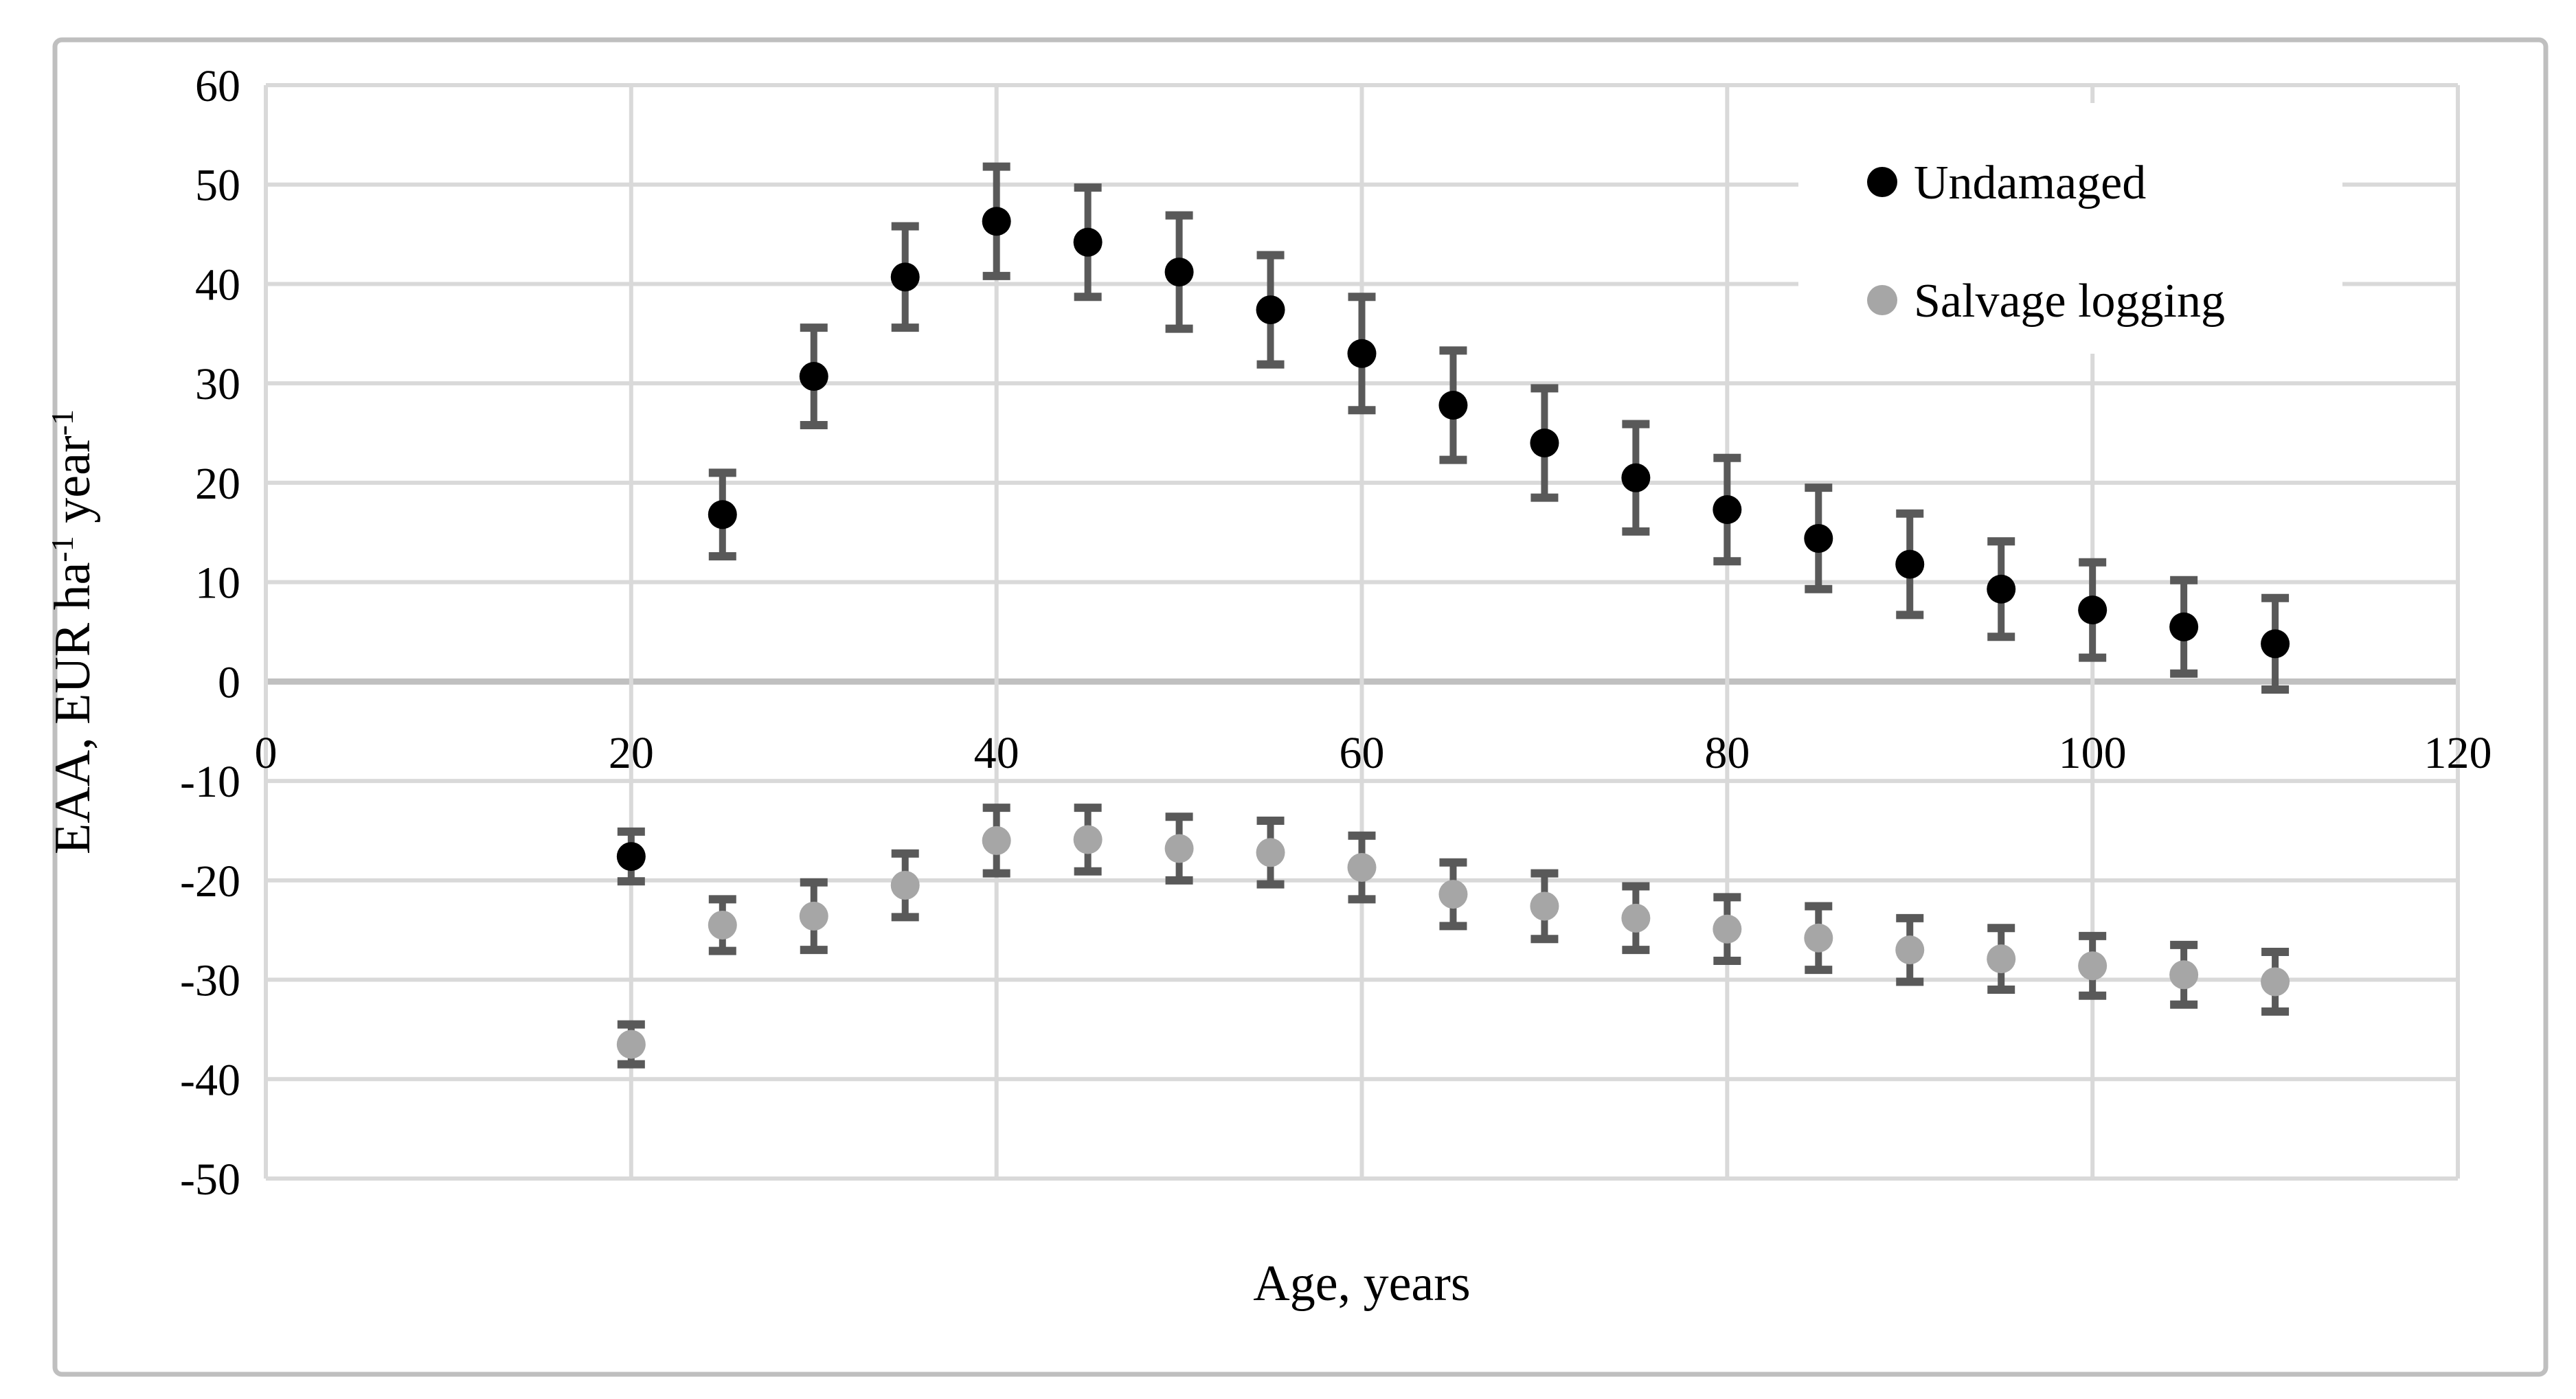 The image size is (2576, 1399). I want to click on y-tick-label-0: 0, so click(229, 682).